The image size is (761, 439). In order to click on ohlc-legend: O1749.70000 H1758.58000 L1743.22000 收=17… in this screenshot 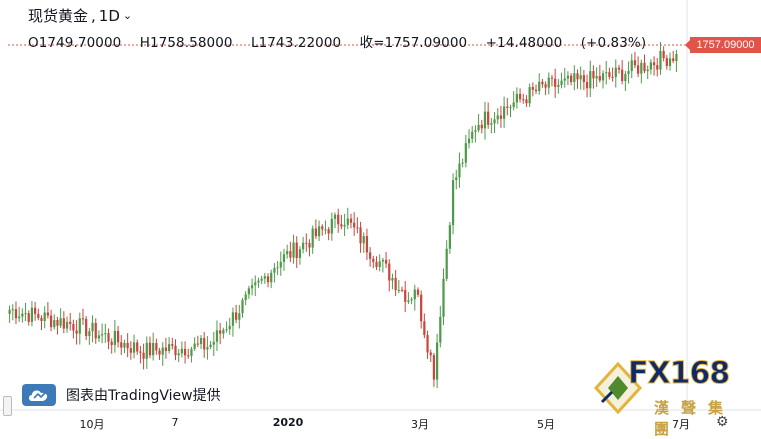, I will do `click(337, 41)`.